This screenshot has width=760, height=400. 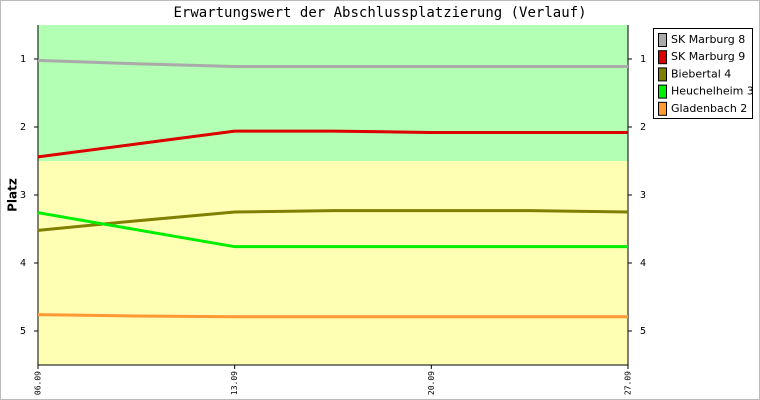 I want to click on x-tick-label: 27.09, so click(x=628, y=383).